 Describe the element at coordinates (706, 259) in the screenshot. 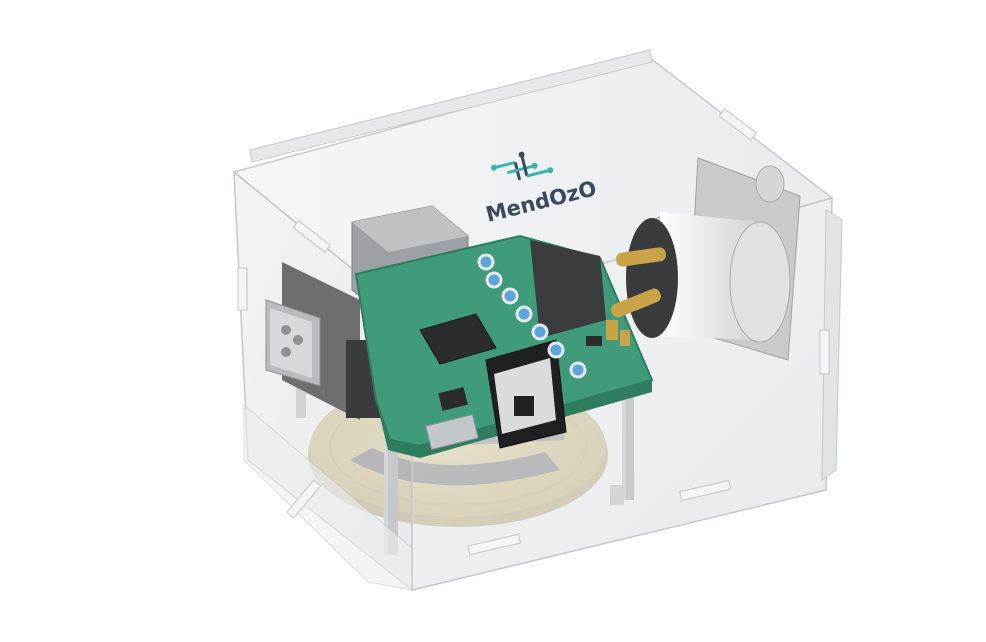

I see `xlr-connector` at that location.